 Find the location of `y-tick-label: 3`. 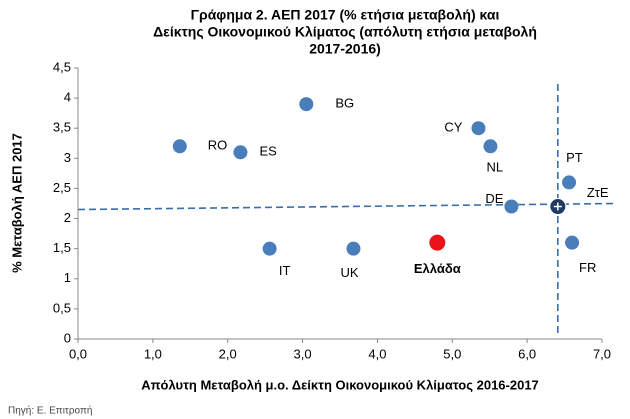

y-tick-label: 3 is located at coordinates (67, 157).